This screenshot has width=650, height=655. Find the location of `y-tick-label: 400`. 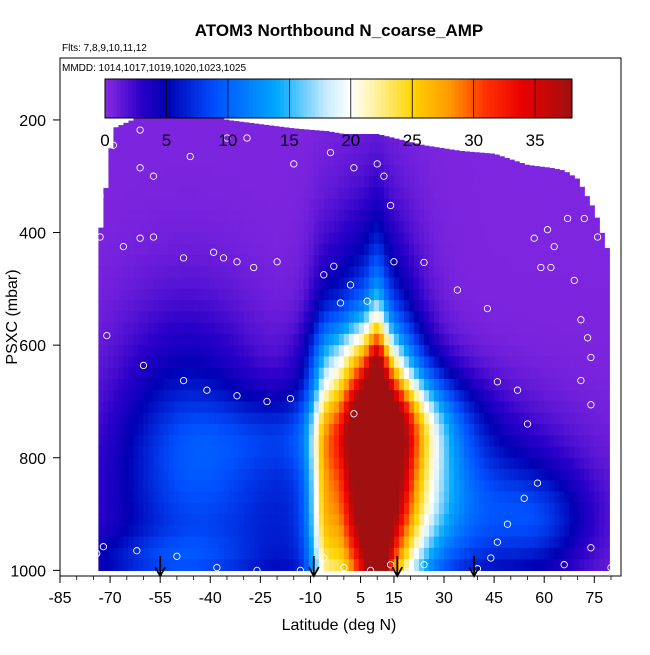

y-tick-label: 400 is located at coordinates (32, 234).